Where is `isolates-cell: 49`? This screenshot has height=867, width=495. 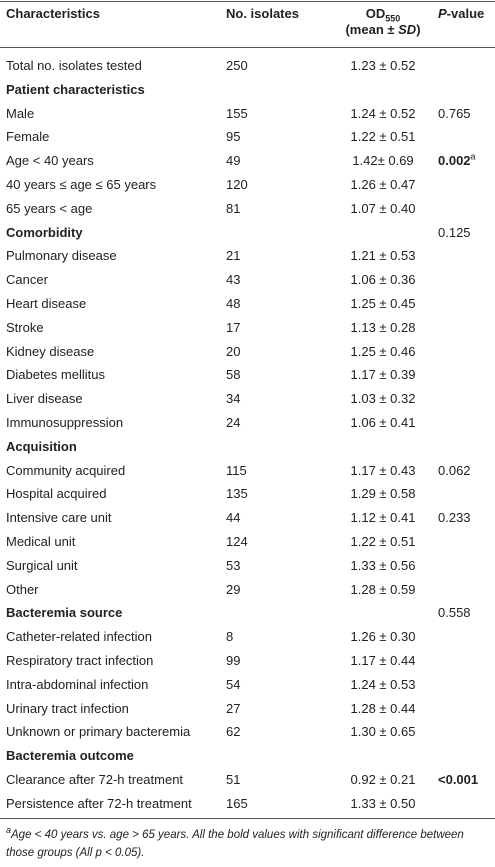 isolates-cell: 49 is located at coordinates (233, 161).